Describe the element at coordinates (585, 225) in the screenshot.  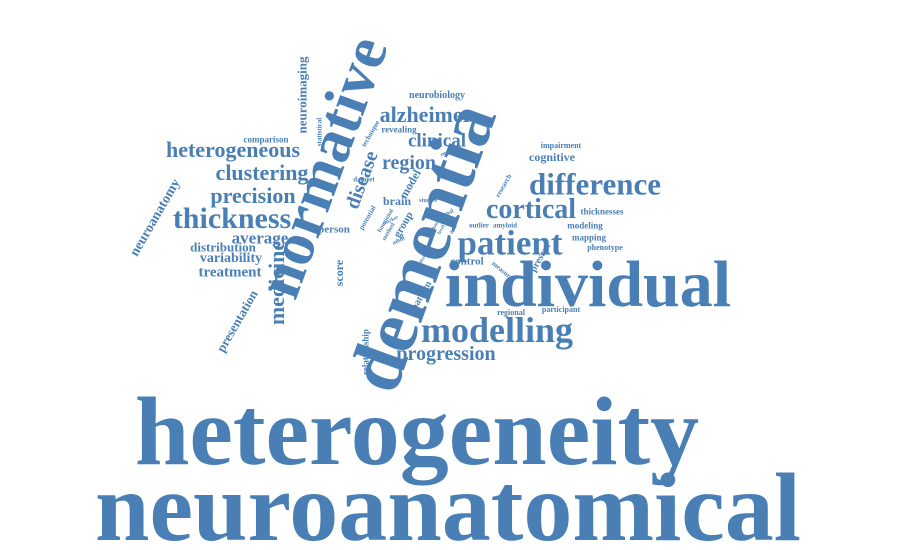
I see `word-modeling: modeling` at that location.